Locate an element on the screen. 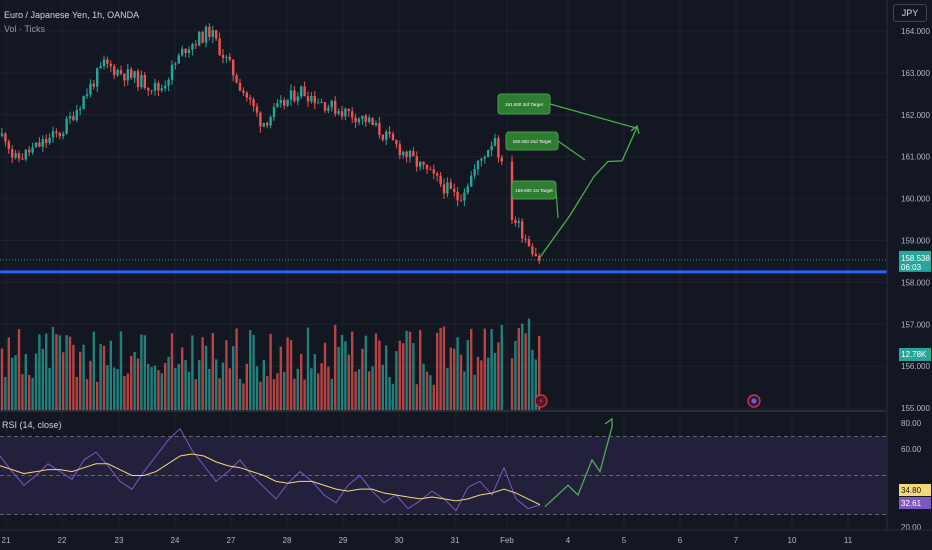 Image resolution: width=932 pixels, height=550 pixels. time-tick-label: 5 is located at coordinates (624, 540).